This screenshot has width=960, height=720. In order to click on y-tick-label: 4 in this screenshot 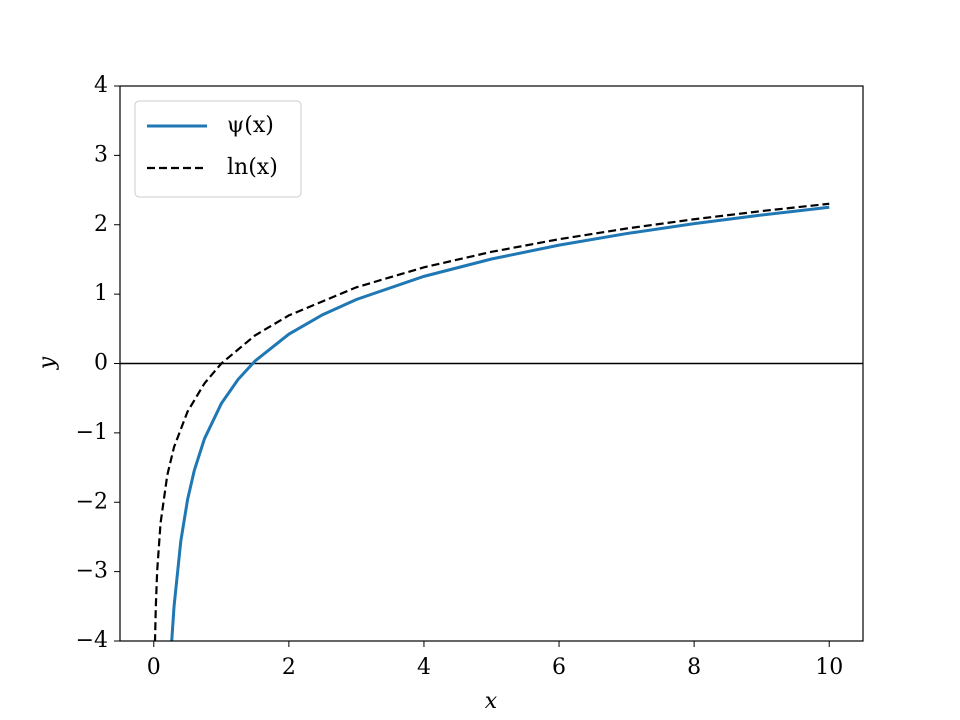, I will do `click(101, 85)`.